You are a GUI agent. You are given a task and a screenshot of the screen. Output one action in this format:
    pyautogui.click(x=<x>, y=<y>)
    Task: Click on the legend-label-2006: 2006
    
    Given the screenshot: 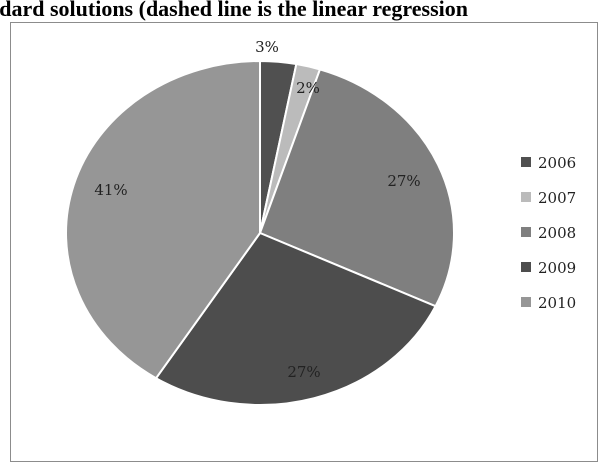 What is the action you would take?
    pyautogui.click(x=557, y=163)
    